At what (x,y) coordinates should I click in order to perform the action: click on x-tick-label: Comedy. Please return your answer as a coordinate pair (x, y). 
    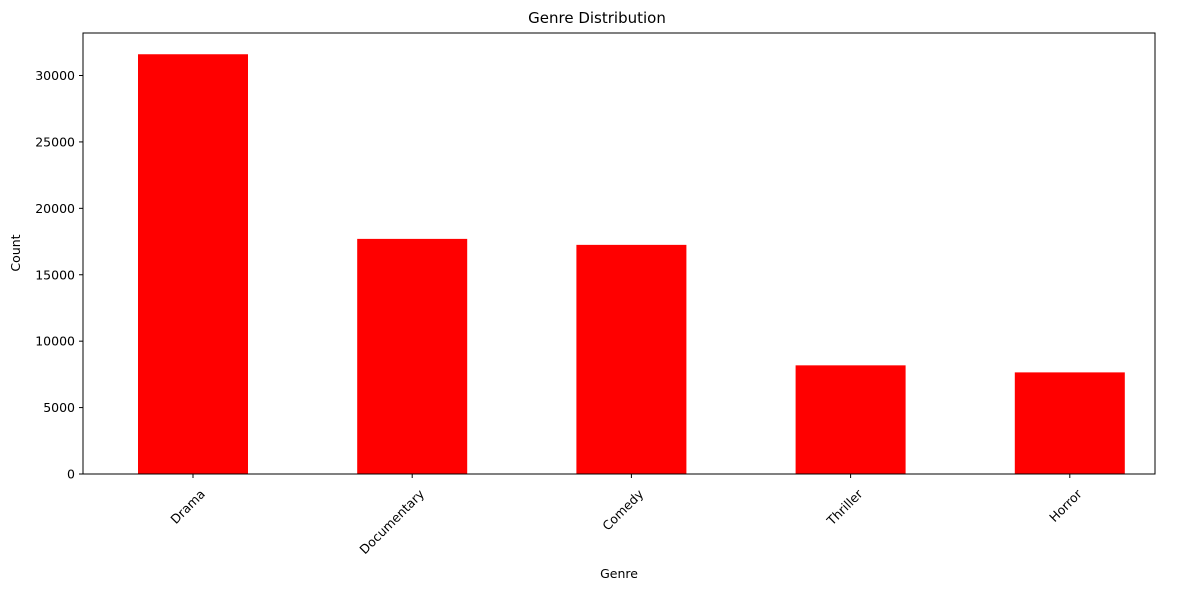
    Looking at the image, I should click on (623, 510).